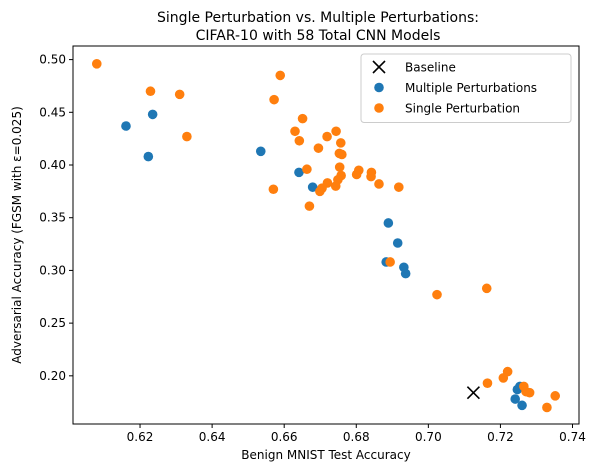 This screenshot has width=590, height=470. Describe the element at coordinates (318, 36) in the screenshot. I see `chart-title-line-2: CIFAR-10 with 58 Total CNN Models` at that location.